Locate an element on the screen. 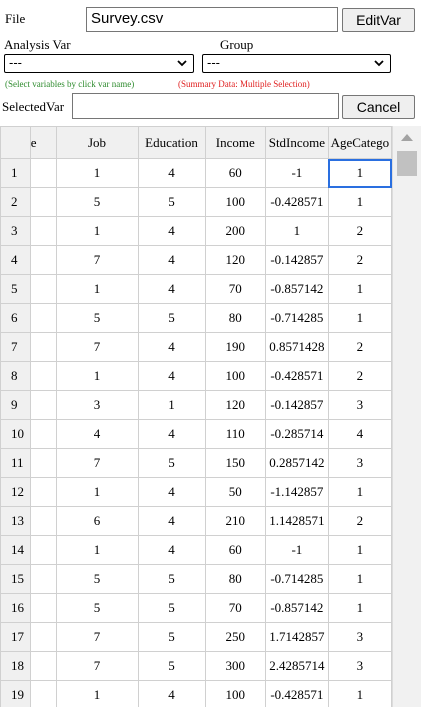 The image size is (421, 707). row-header: 1 is located at coordinates (15, 173).